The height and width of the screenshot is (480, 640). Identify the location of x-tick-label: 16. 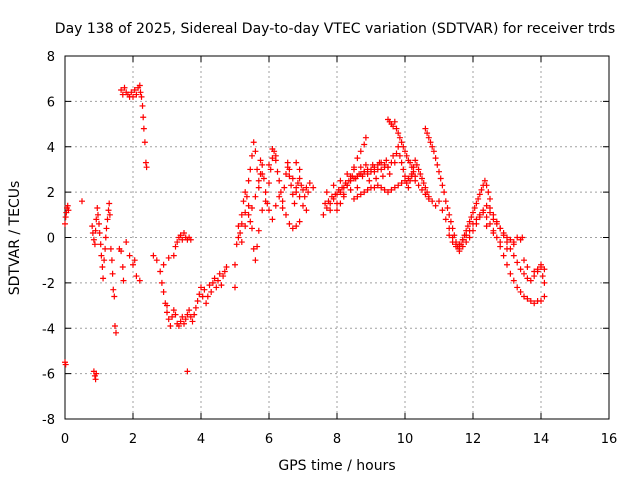
(609, 439).